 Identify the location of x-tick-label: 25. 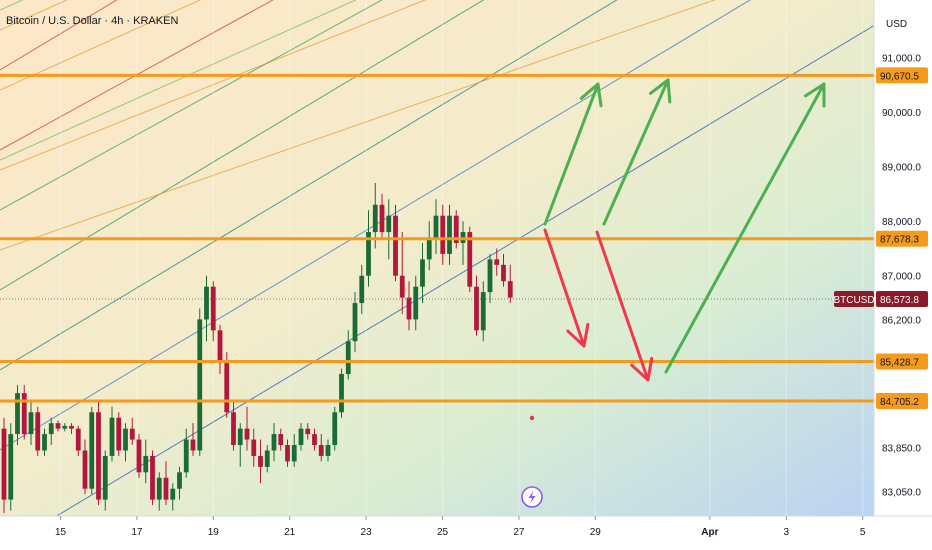
(443, 532).